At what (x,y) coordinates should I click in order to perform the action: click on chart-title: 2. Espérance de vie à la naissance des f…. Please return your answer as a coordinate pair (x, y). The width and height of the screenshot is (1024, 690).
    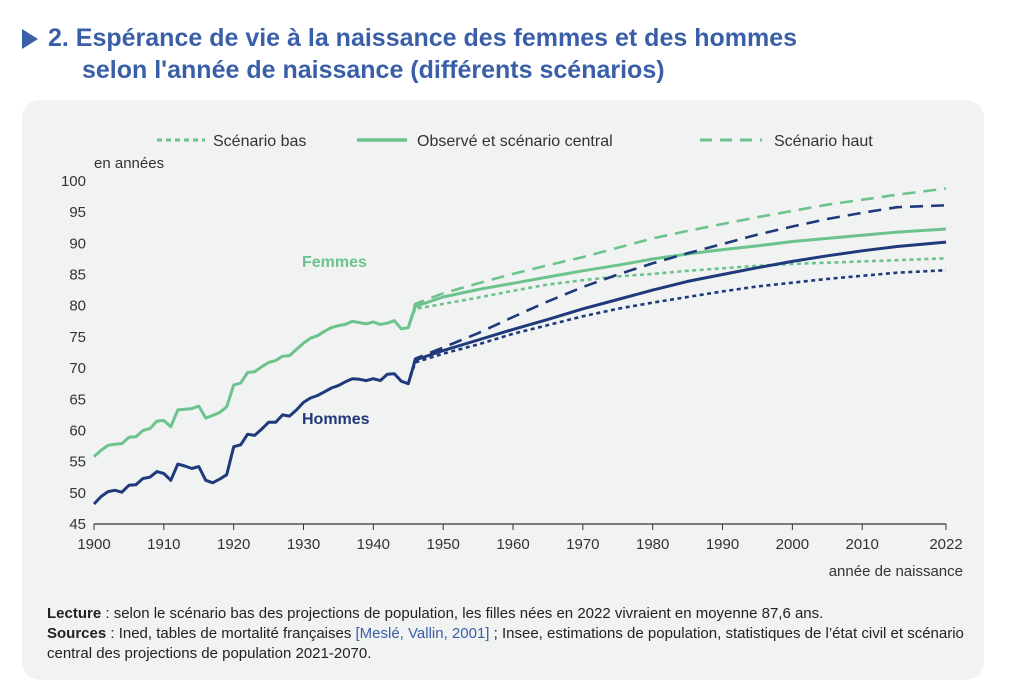
    Looking at the image, I should click on (409, 54).